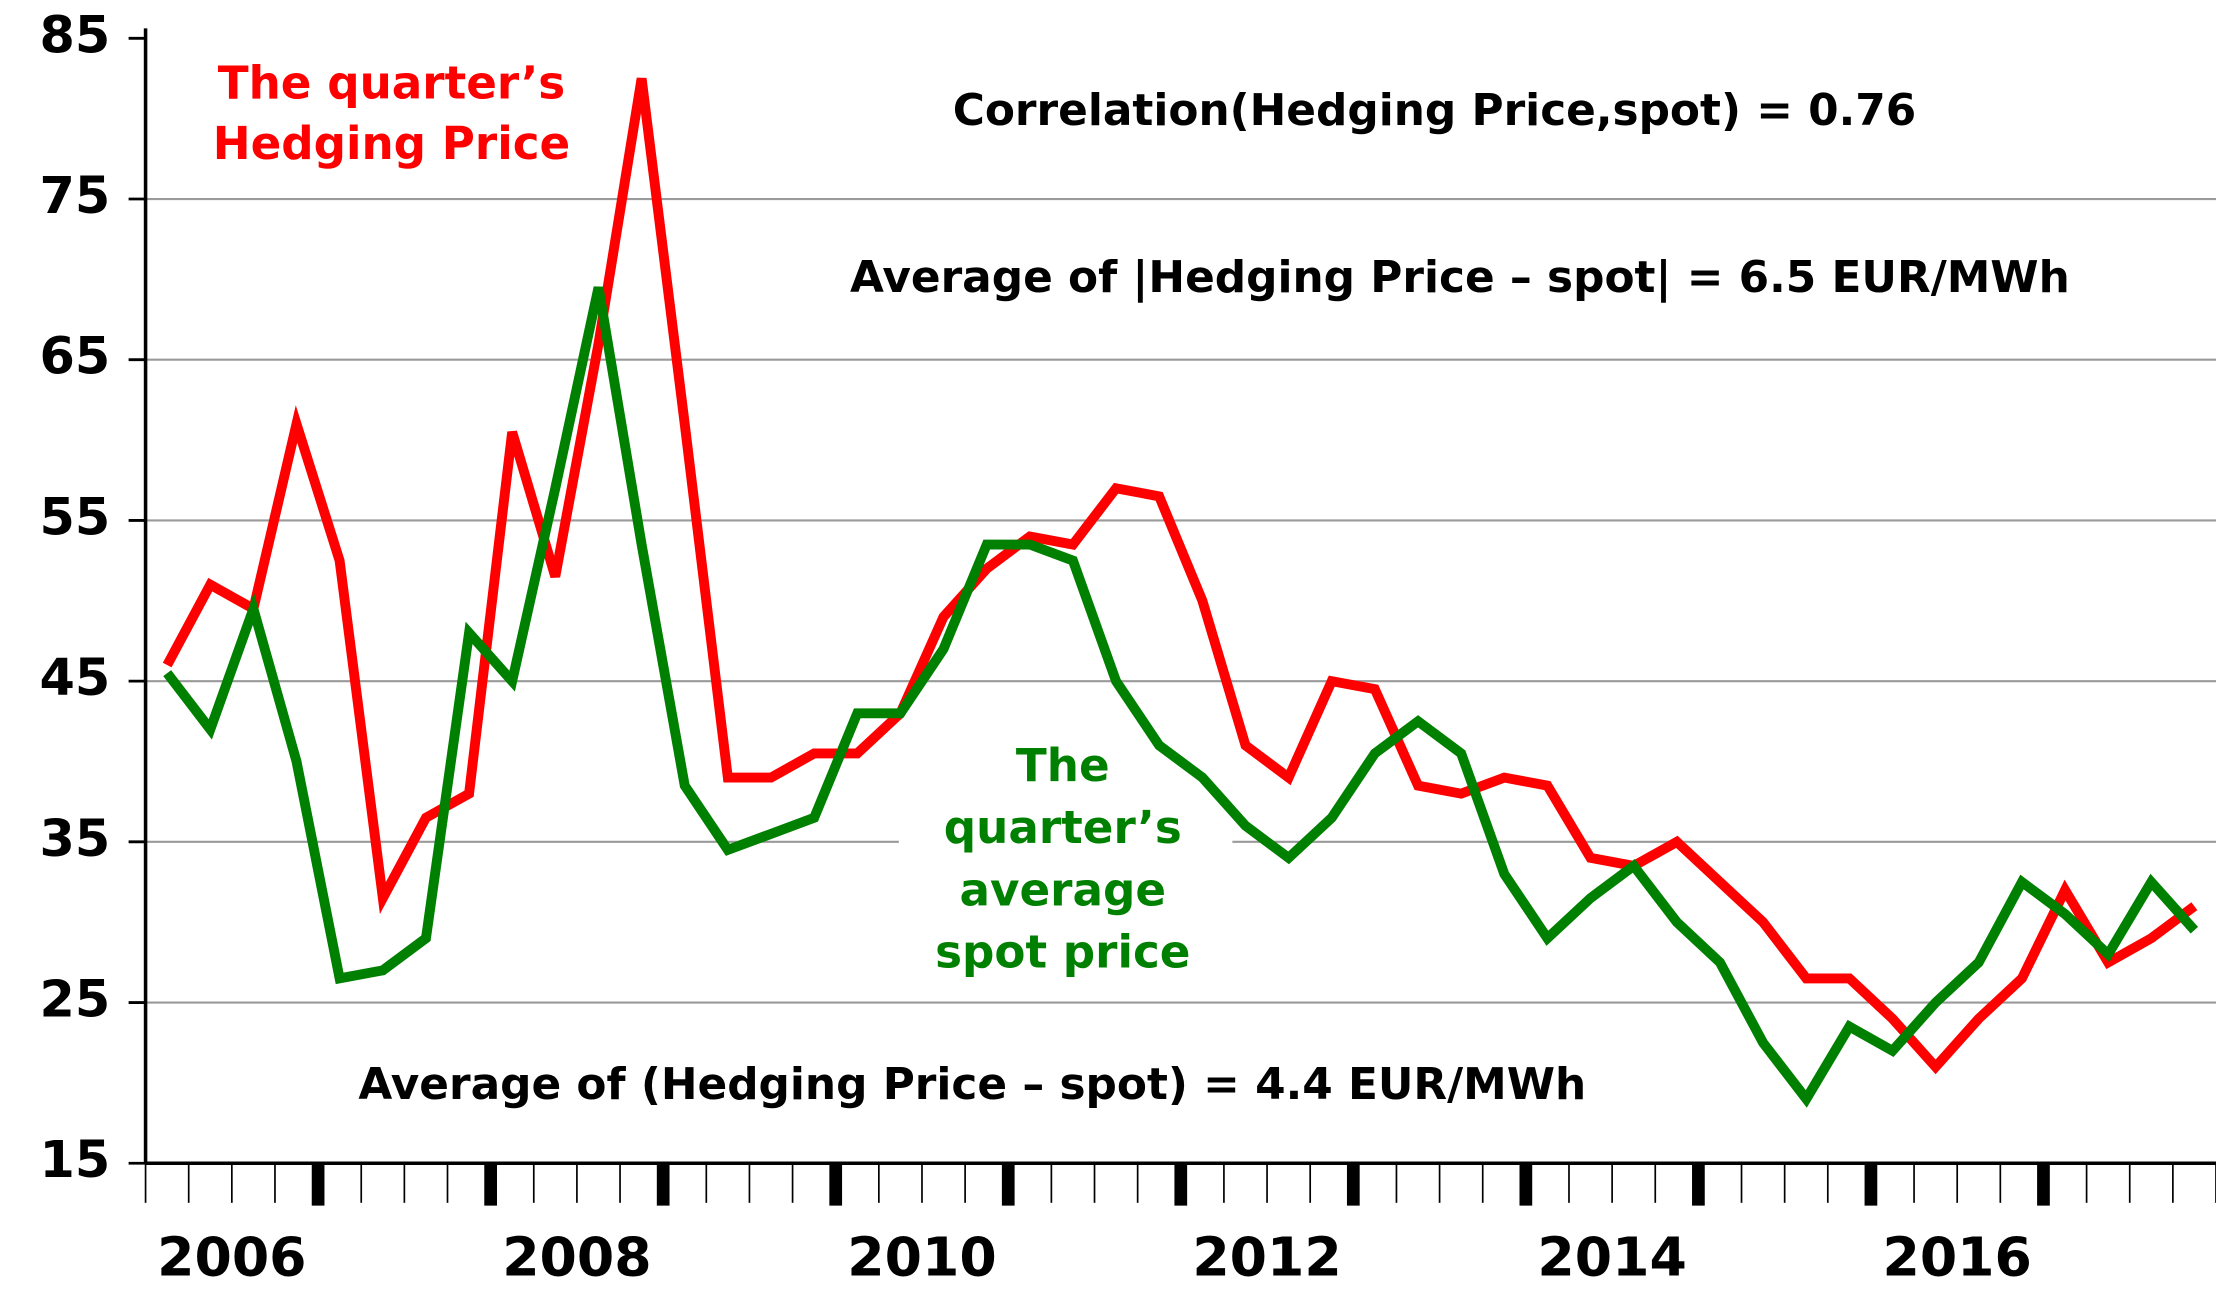  What do you see at coordinates (1266, 1256) in the screenshot?
I see `x-tick-label: 2012` at bounding box center [1266, 1256].